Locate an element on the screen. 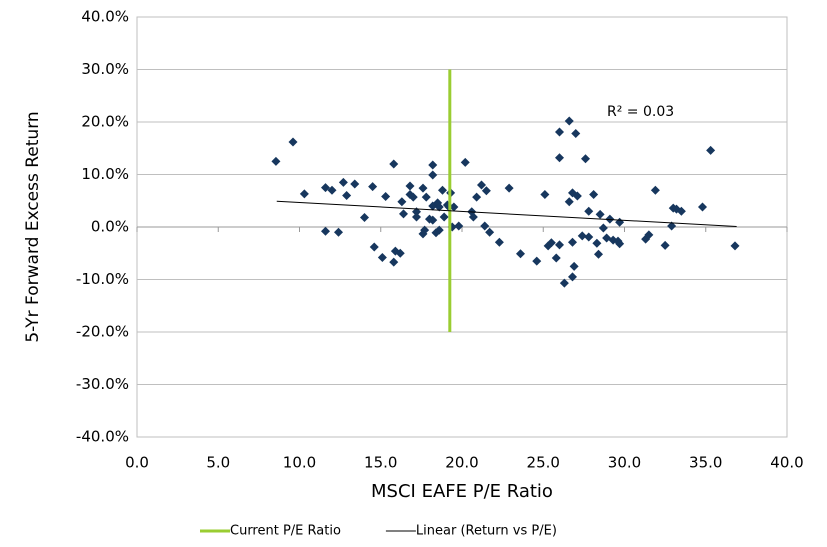  x-tick-label: 30.0 is located at coordinates (624, 463).